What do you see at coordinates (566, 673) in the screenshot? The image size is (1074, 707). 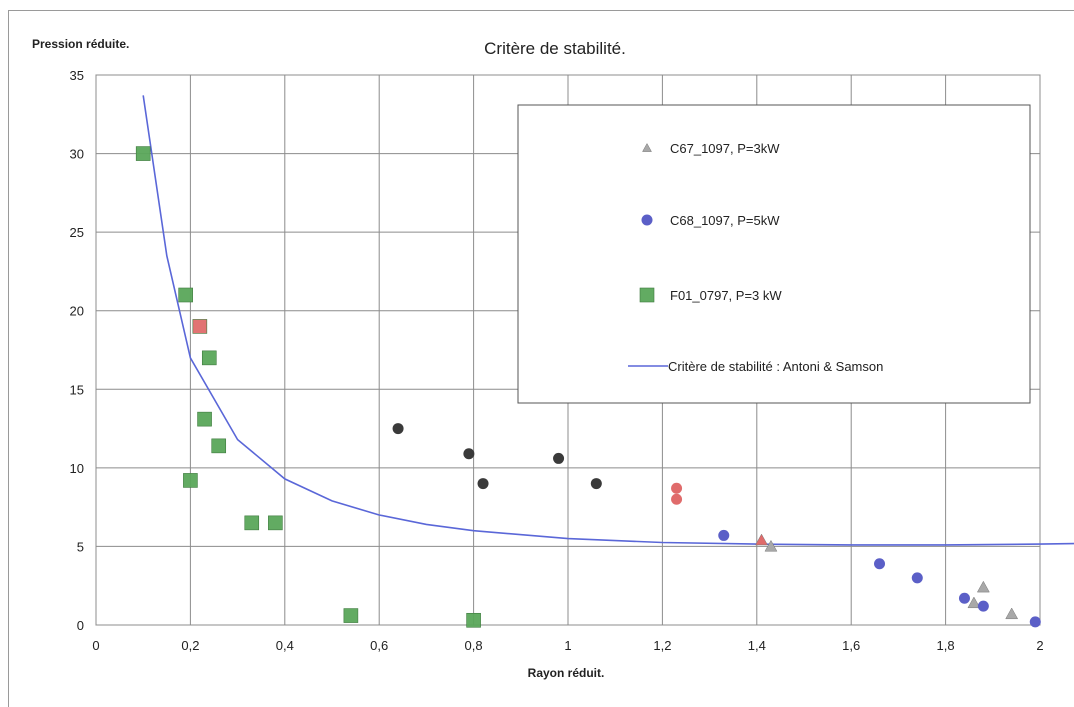 I see `x-axis-label: Rayon réduit.` at bounding box center [566, 673].